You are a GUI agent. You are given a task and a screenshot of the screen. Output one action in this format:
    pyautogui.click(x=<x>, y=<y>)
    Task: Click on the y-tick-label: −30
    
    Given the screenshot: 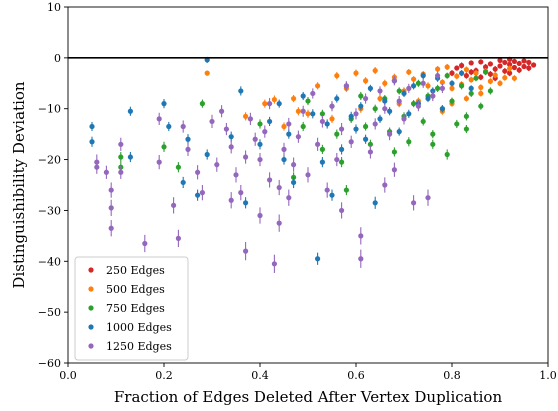 What is the action you would take?
    pyautogui.click(x=49, y=210)
    